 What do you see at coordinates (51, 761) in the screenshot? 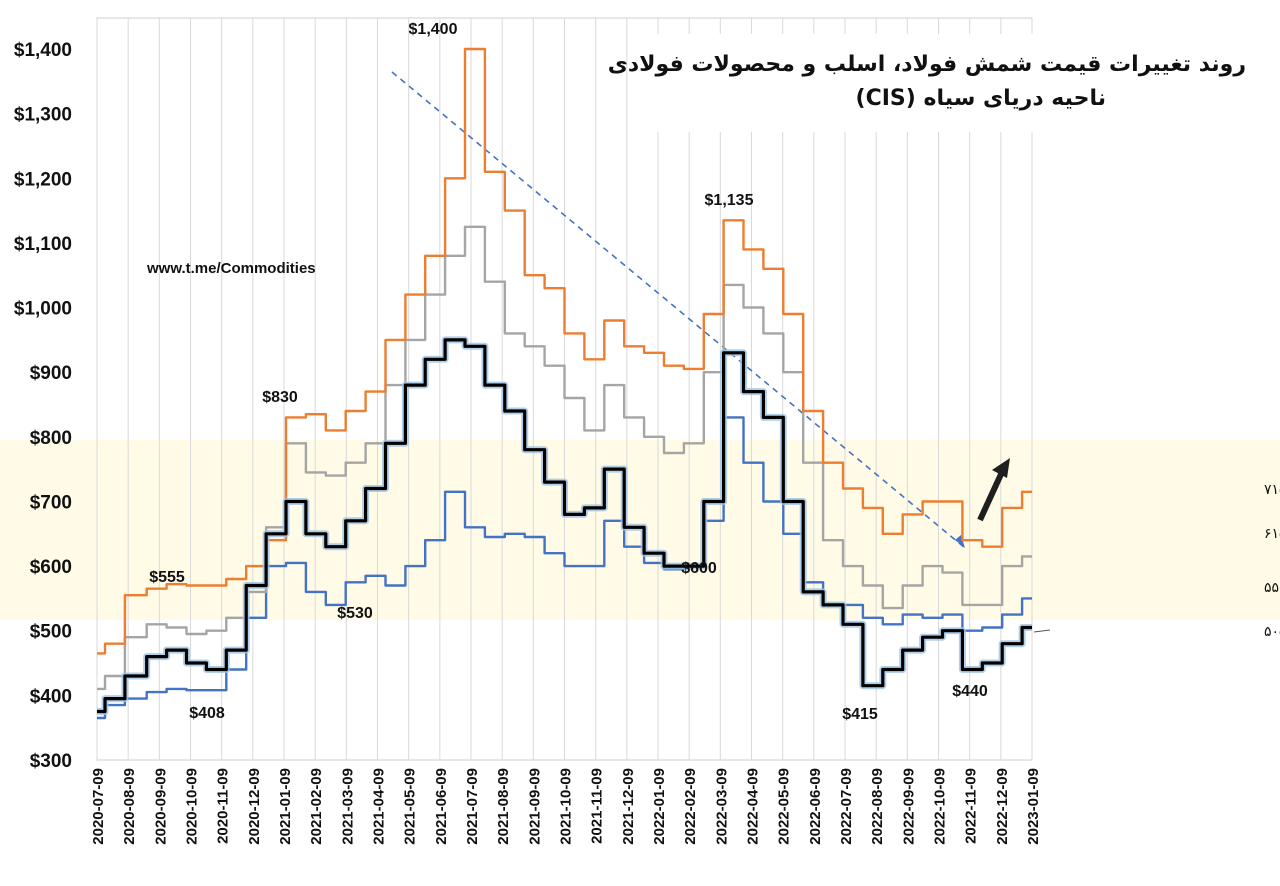
I see `y-tick-label: $300` at bounding box center [51, 761].